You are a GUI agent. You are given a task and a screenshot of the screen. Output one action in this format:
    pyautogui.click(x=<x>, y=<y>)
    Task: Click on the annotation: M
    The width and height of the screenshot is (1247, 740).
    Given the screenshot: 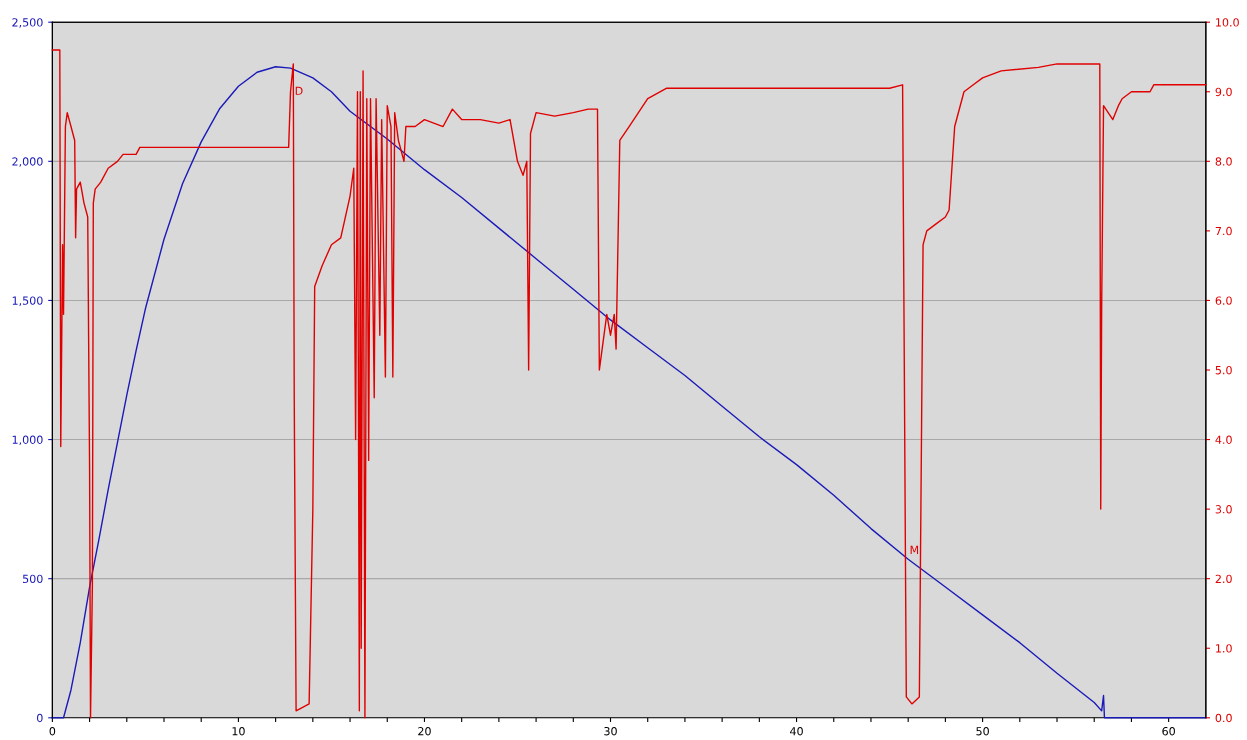 What is the action you would take?
    pyautogui.click(x=914, y=549)
    